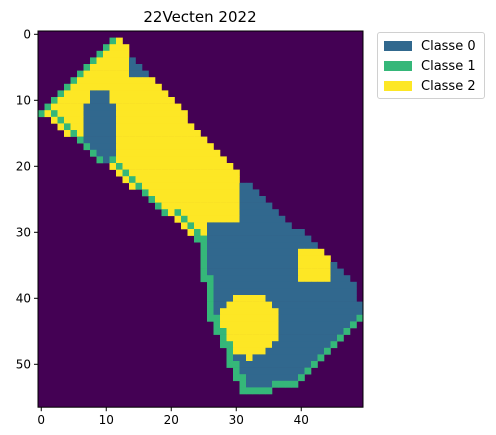 The height and width of the screenshot is (435, 496). What do you see at coordinates (431, 65) in the screenshot?
I see `legend: Classe 0 Classe 1 Classe 2` at bounding box center [431, 65].